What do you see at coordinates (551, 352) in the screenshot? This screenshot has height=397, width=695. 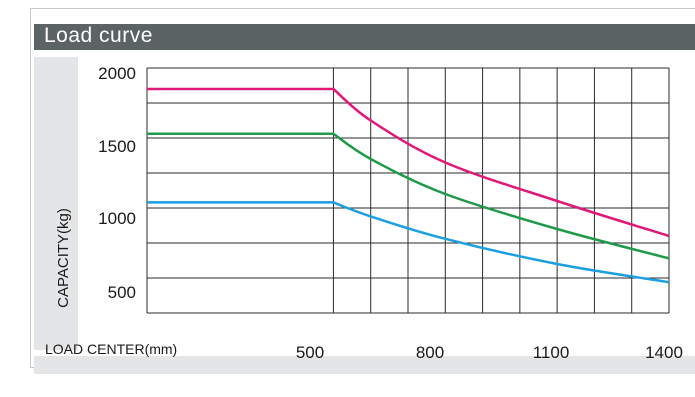 I see `x-tick-label-1100: 1100` at bounding box center [551, 352].